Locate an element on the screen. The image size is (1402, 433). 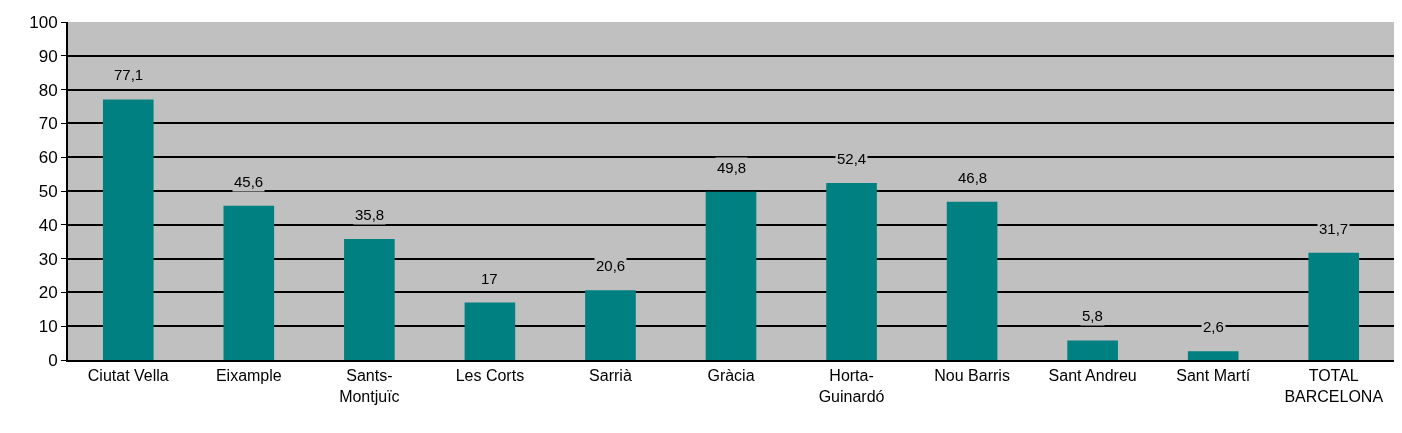
y-tick-label: 60 is located at coordinates (48, 158).